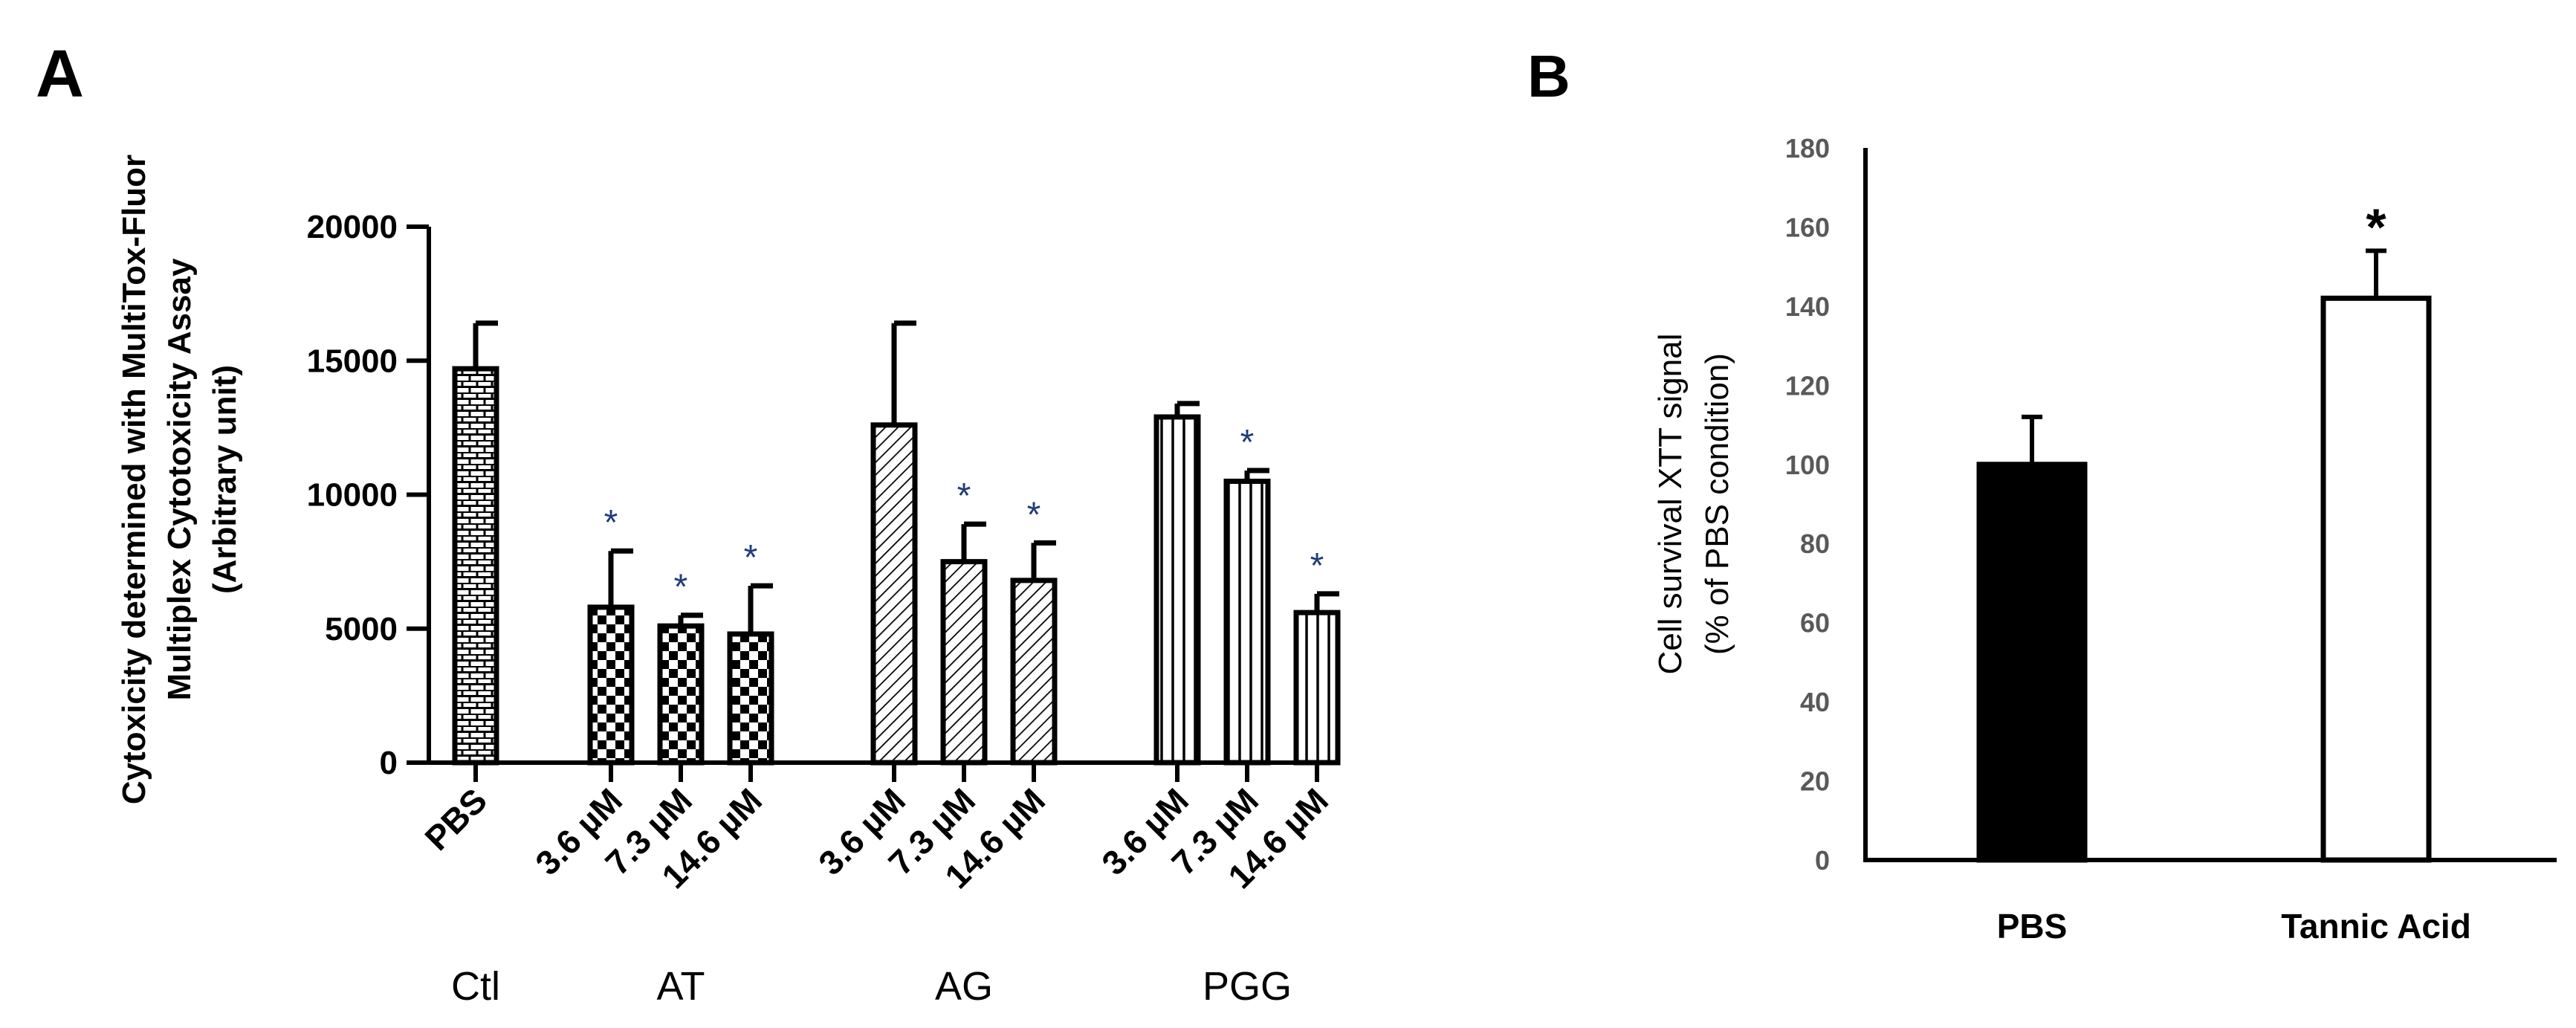 The image size is (2576, 1028). I want to click on y-tick-label: 60, so click(1815, 623).